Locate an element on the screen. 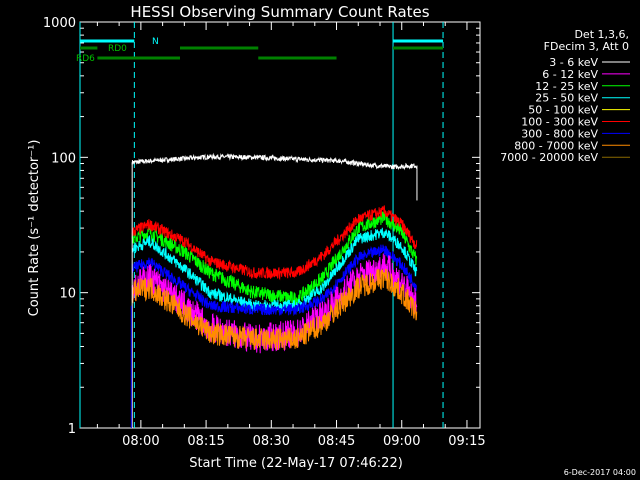 The image size is (640, 480). legend-label: 25 - 50 keV is located at coordinates (566, 98).